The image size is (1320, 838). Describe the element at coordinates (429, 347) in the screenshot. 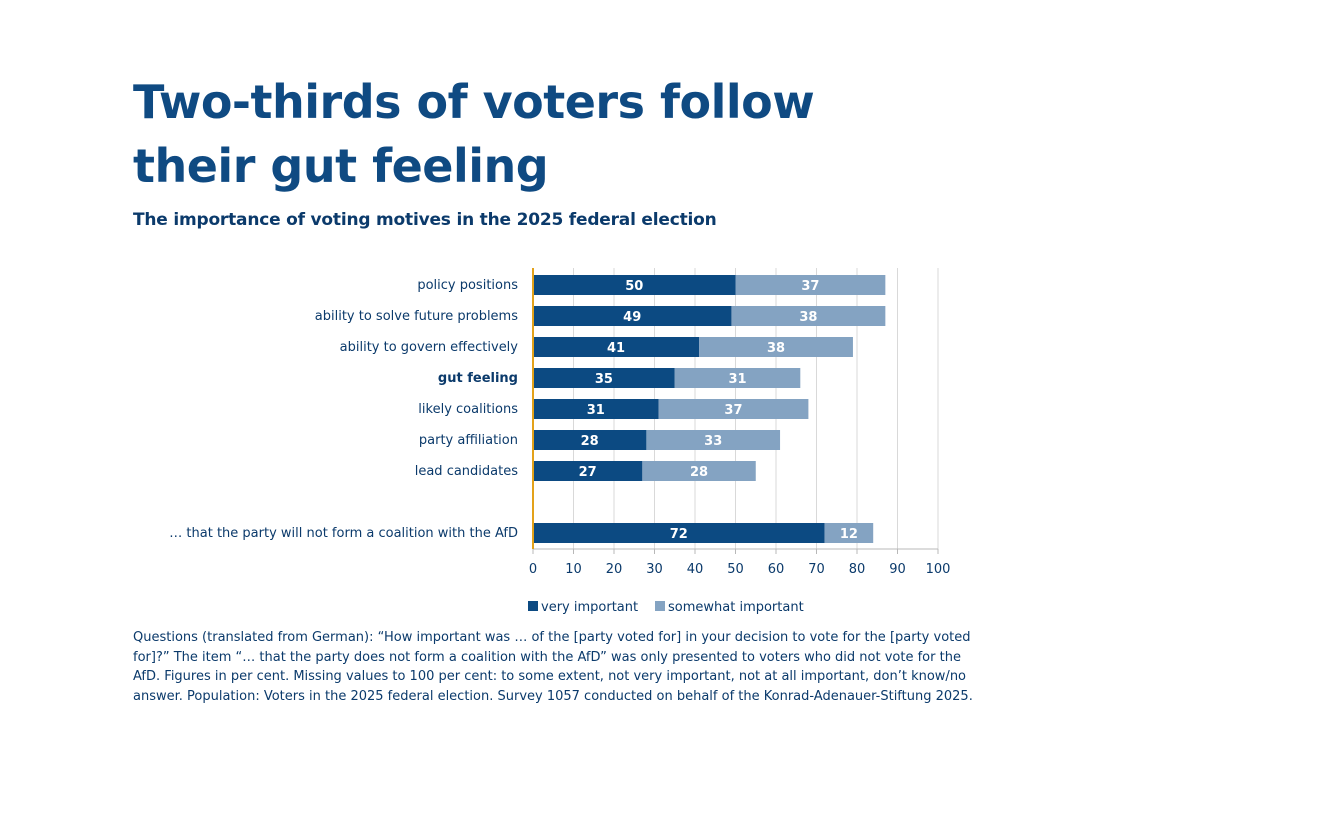

I see `category-label: ability to govern effectively` at that location.